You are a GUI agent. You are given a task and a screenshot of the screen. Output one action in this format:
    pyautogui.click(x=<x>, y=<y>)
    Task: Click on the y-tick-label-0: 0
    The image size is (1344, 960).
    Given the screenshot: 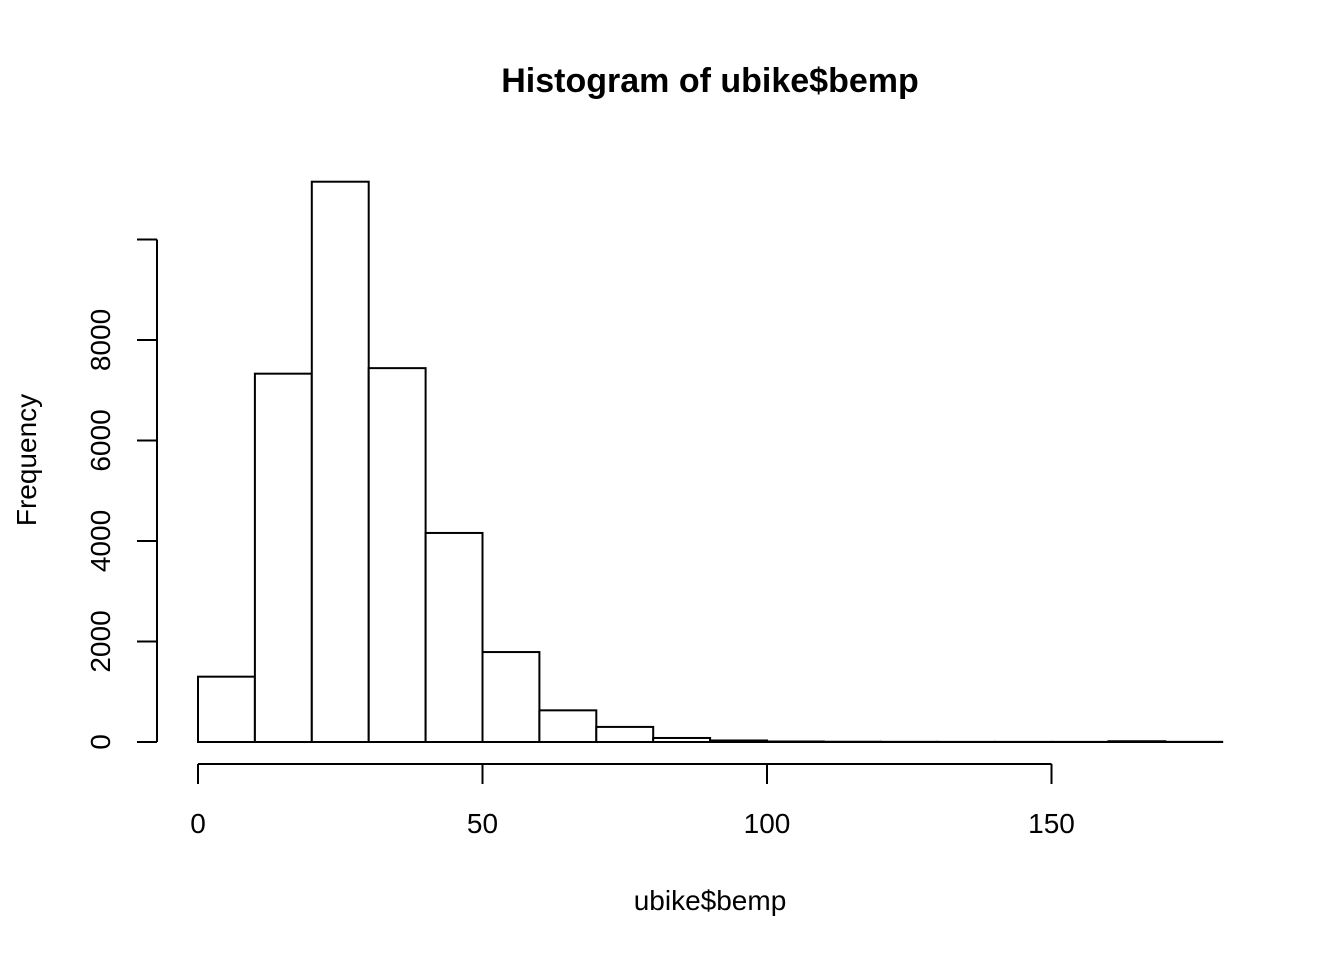 What is the action you would take?
    pyautogui.click(x=100, y=742)
    